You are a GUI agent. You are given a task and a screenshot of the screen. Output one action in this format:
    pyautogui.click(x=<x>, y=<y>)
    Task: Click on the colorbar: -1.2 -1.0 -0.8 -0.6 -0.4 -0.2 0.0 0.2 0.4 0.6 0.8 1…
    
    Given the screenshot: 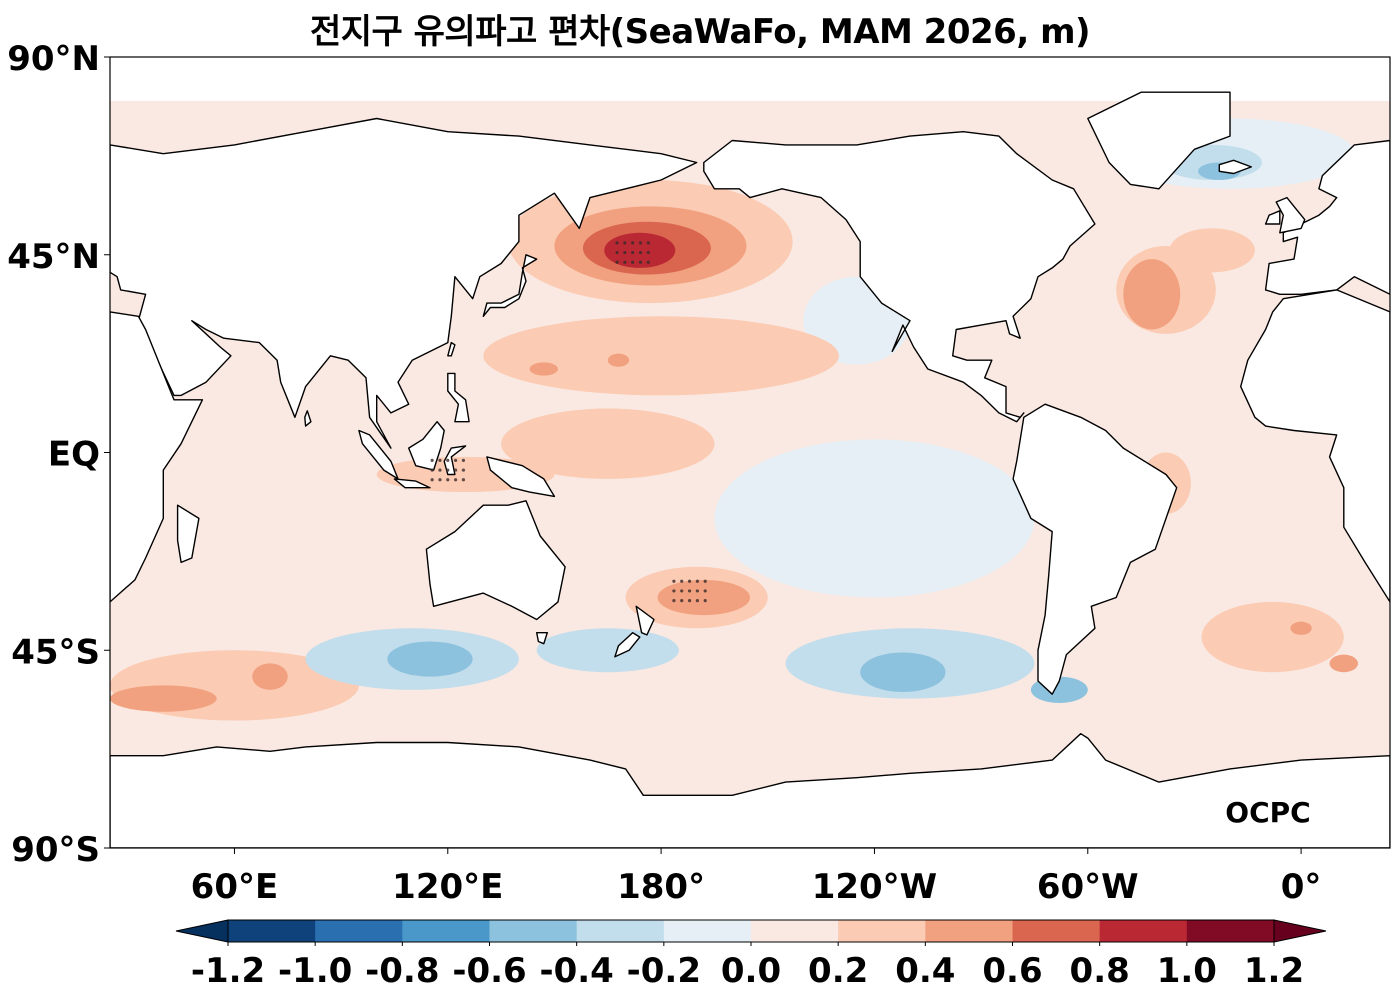 What is the action you would take?
    pyautogui.click(x=751, y=955)
    